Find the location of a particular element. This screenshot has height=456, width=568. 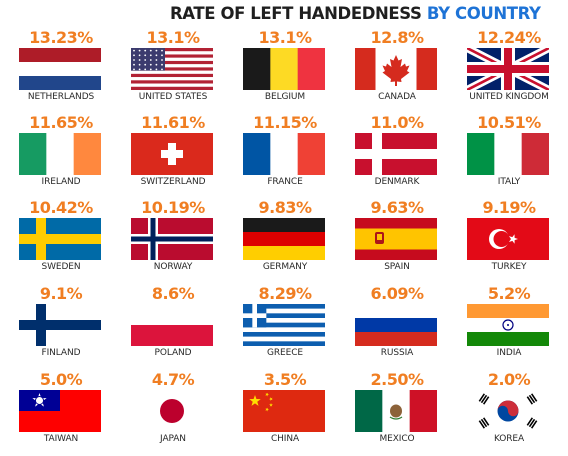

country-tile-mexico: 2.50% MEXICO is located at coordinates (397, 413).